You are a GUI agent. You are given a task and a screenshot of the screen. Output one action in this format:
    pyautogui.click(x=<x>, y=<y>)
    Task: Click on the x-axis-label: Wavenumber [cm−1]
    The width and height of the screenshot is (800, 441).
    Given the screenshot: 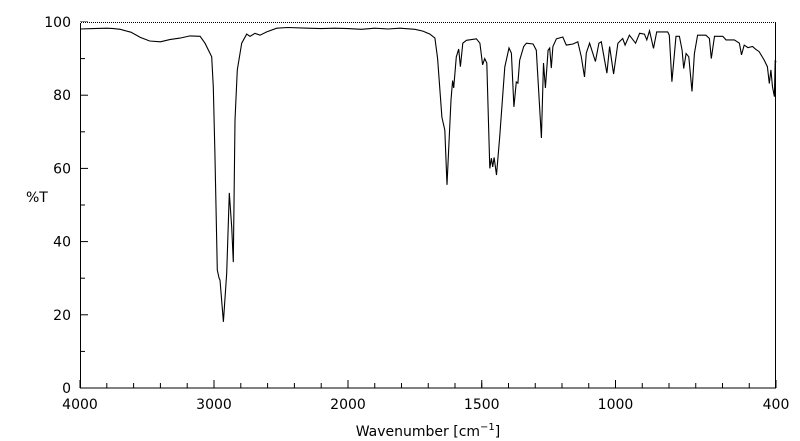 What is the action you would take?
    pyautogui.click(x=428, y=431)
    